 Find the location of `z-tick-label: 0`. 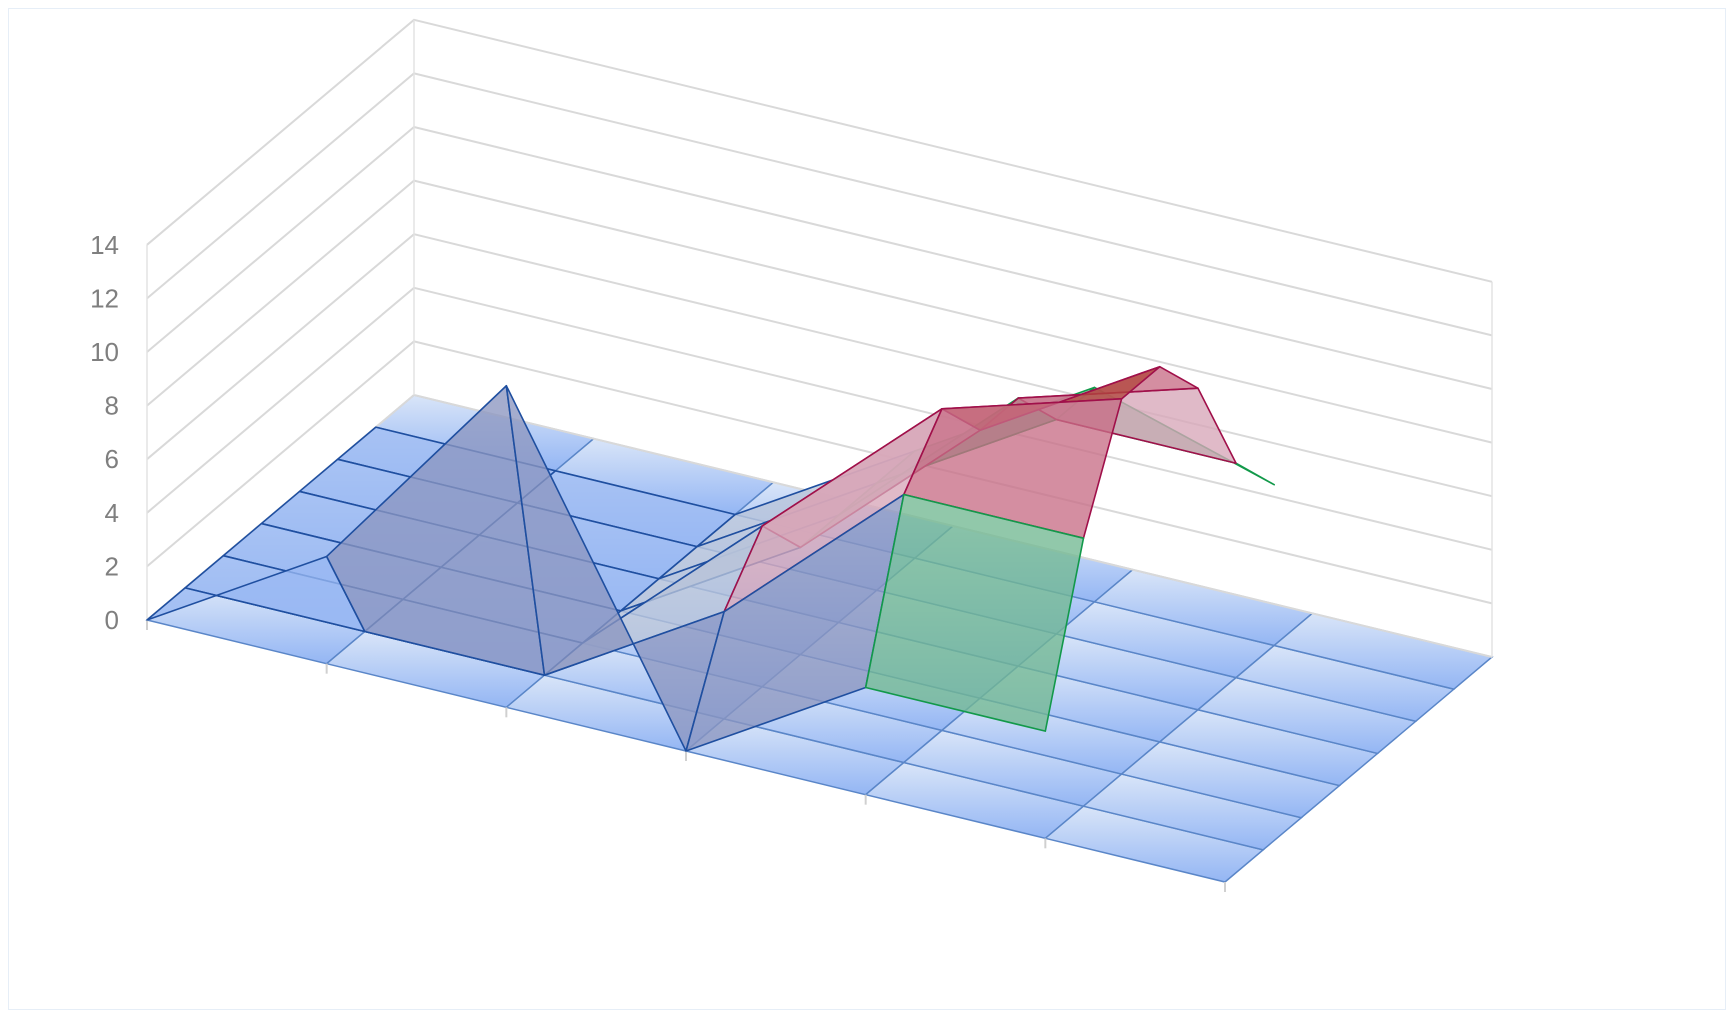

z-tick-label: 0 is located at coordinates (112, 620).